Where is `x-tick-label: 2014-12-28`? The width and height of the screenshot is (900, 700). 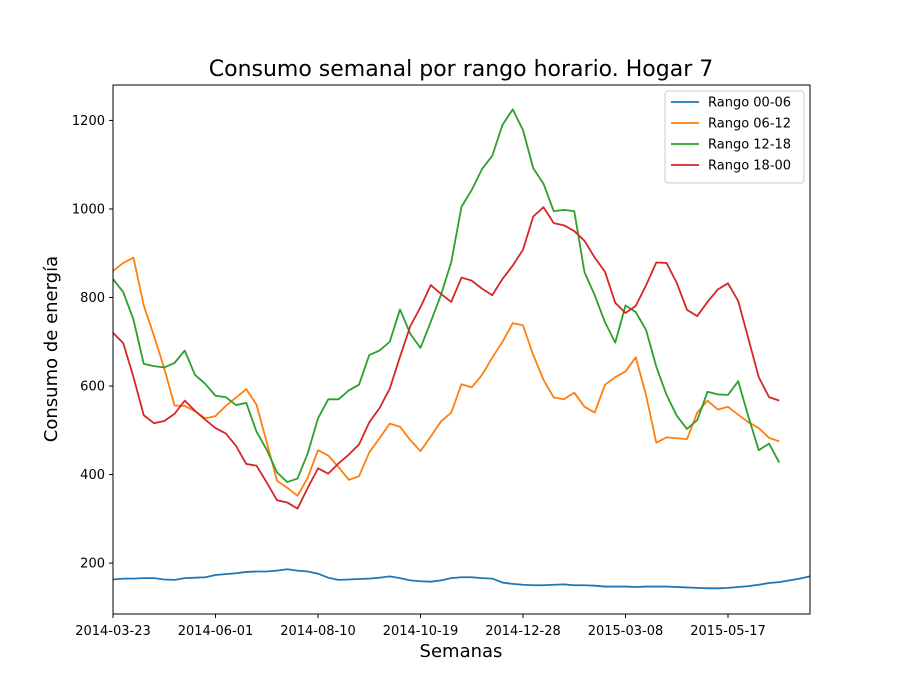
x-tick-label: 2014-12-28 is located at coordinates (523, 631).